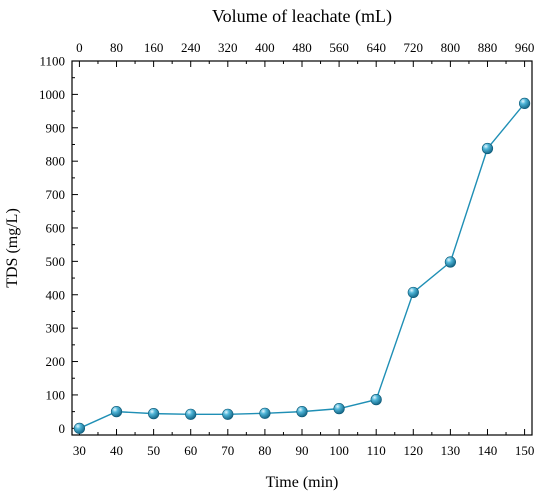 This screenshot has height=494, width=550. I want to click on bottom-x-axis: 30 40 50 60 70 80 90 100 110 120 130 140 150, so click(303, 443).